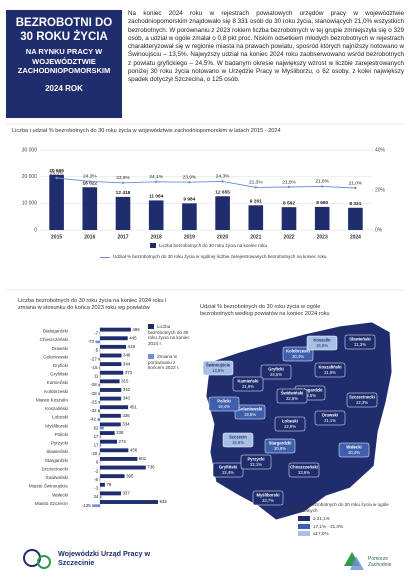  Describe the element at coordinates (127, 363) in the screenshot. I see `bar-value-label: 344` at that location.